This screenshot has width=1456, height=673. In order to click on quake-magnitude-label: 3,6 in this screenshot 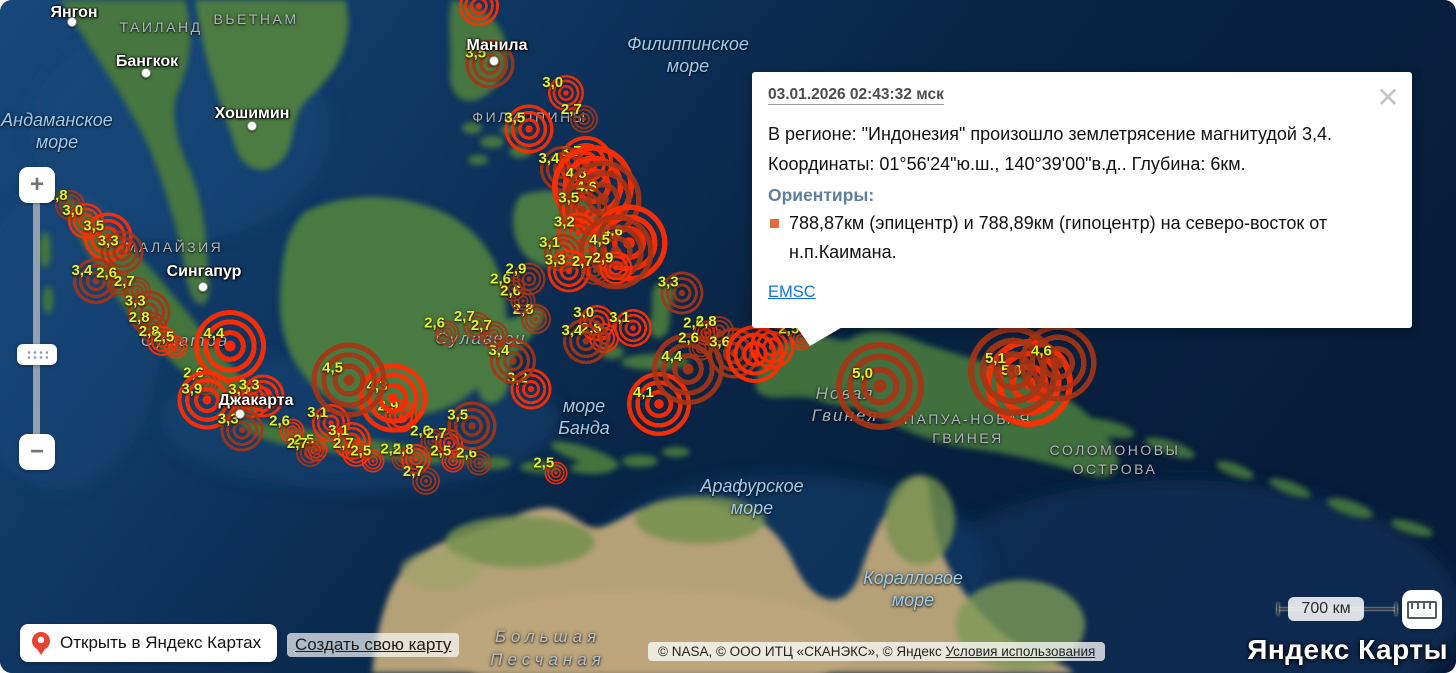, I will do `click(719, 342)`.